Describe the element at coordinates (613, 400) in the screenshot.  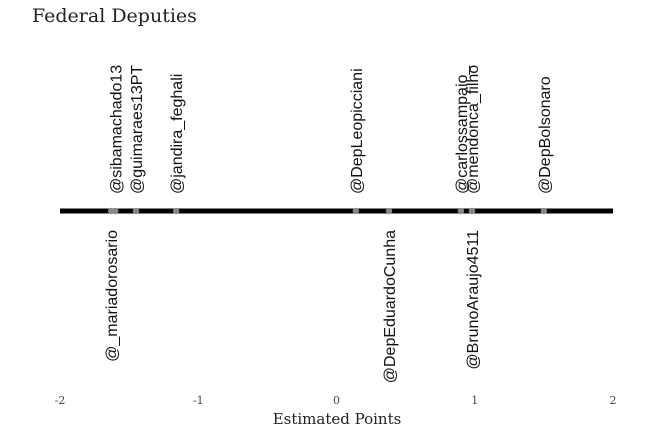
I see `x-tick-label: 2` at that location.